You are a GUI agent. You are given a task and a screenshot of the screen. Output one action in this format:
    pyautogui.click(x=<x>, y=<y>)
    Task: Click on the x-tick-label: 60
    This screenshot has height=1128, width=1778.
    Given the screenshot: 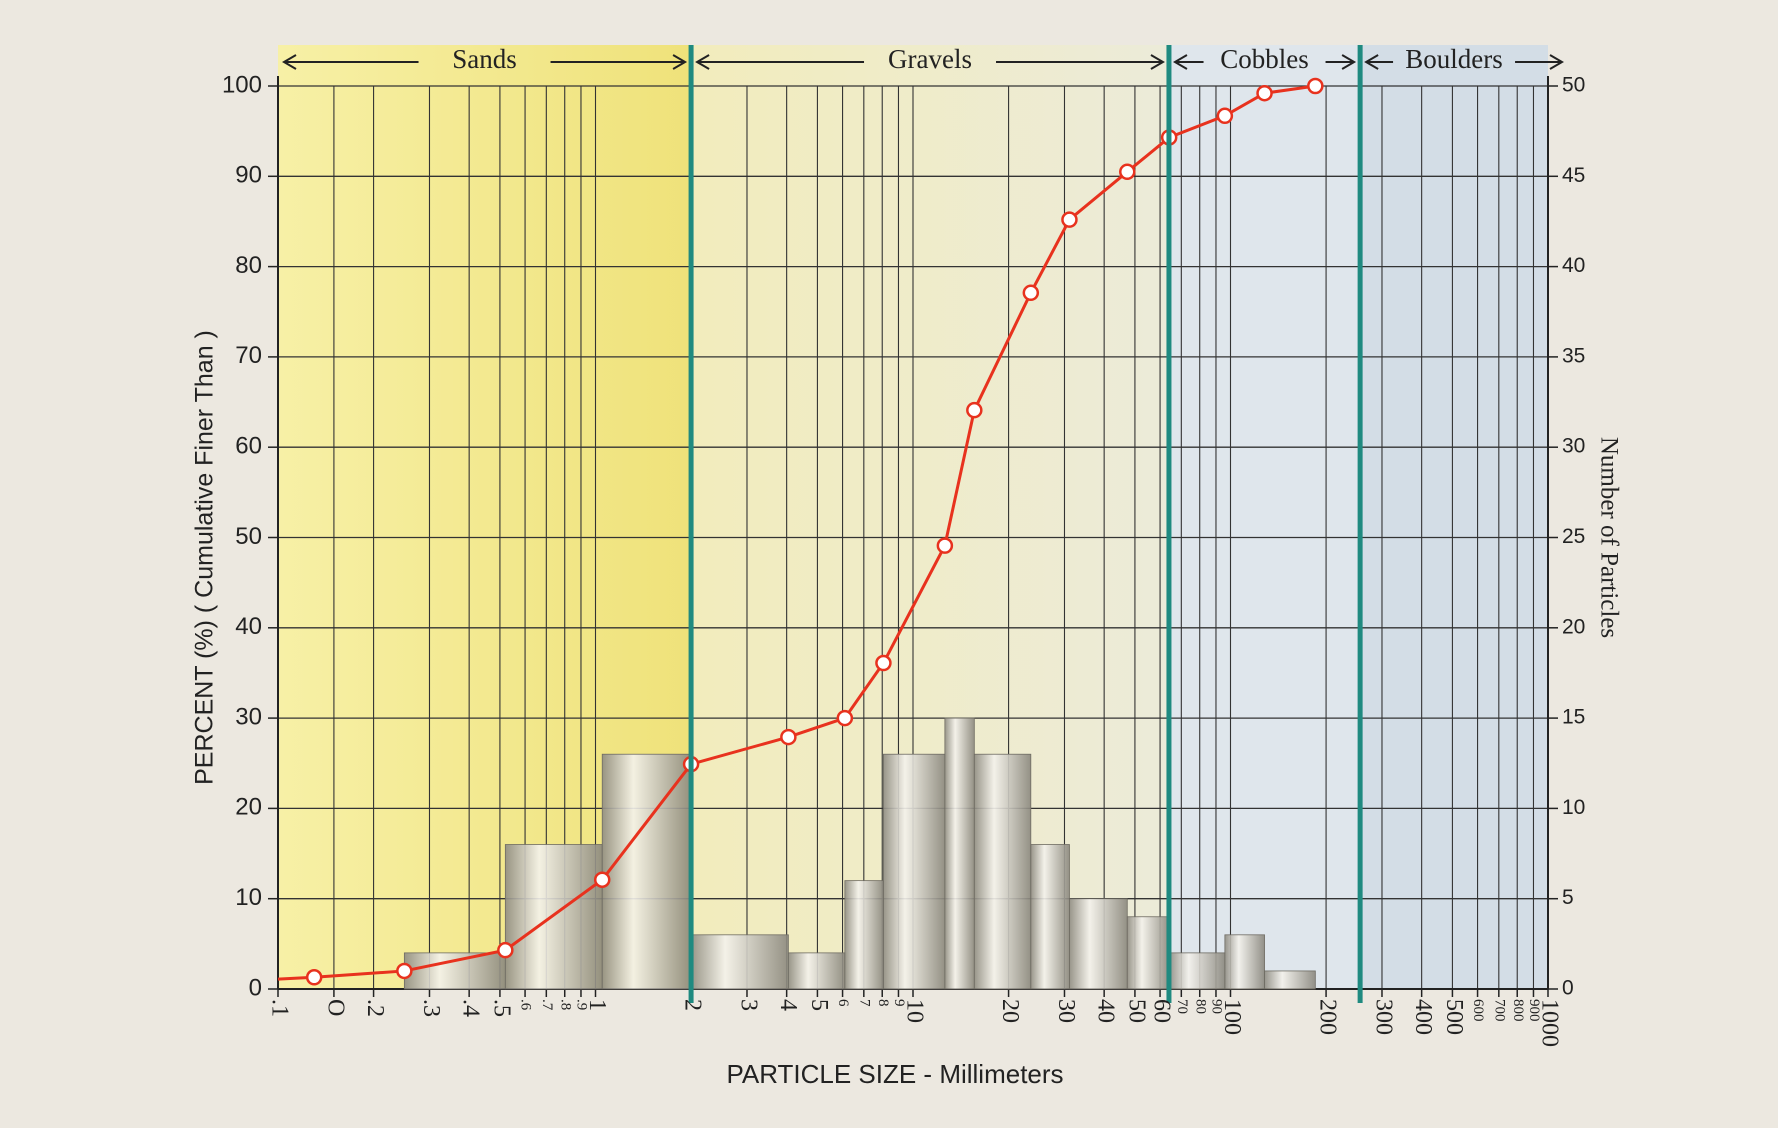 What is the action you would take?
    pyautogui.click(x=1162, y=1011)
    